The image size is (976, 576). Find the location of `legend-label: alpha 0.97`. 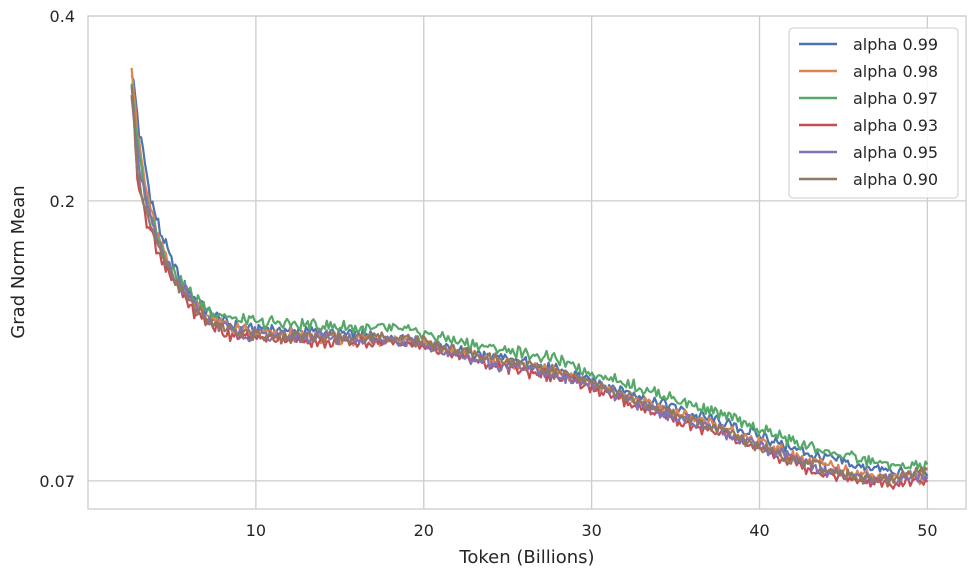

legend-label: alpha 0.97 is located at coordinates (895, 98).